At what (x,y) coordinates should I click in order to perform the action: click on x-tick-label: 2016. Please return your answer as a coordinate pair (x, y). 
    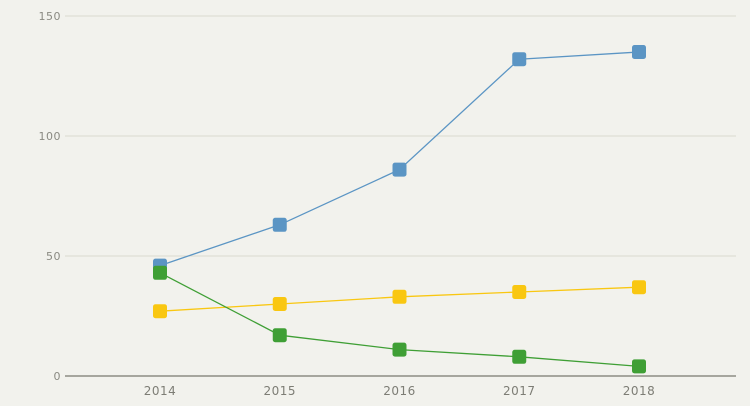
    Looking at the image, I should click on (399, 391).